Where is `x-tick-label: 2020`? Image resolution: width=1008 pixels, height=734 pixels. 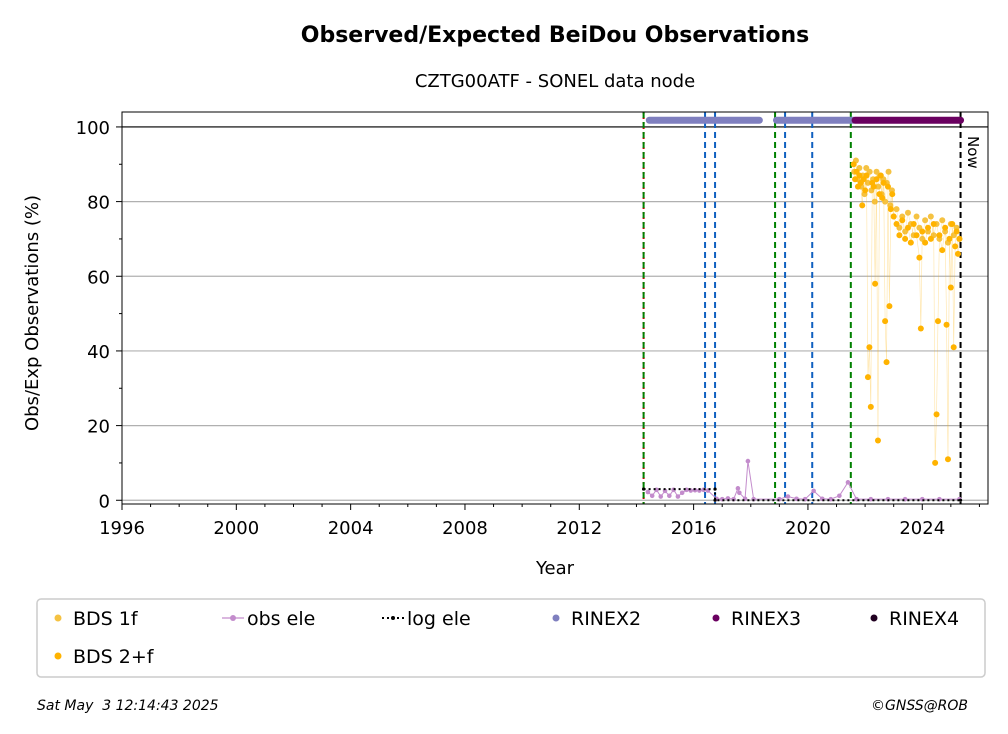
x-tick-label: 2020 is located at coordinates (808, 528).